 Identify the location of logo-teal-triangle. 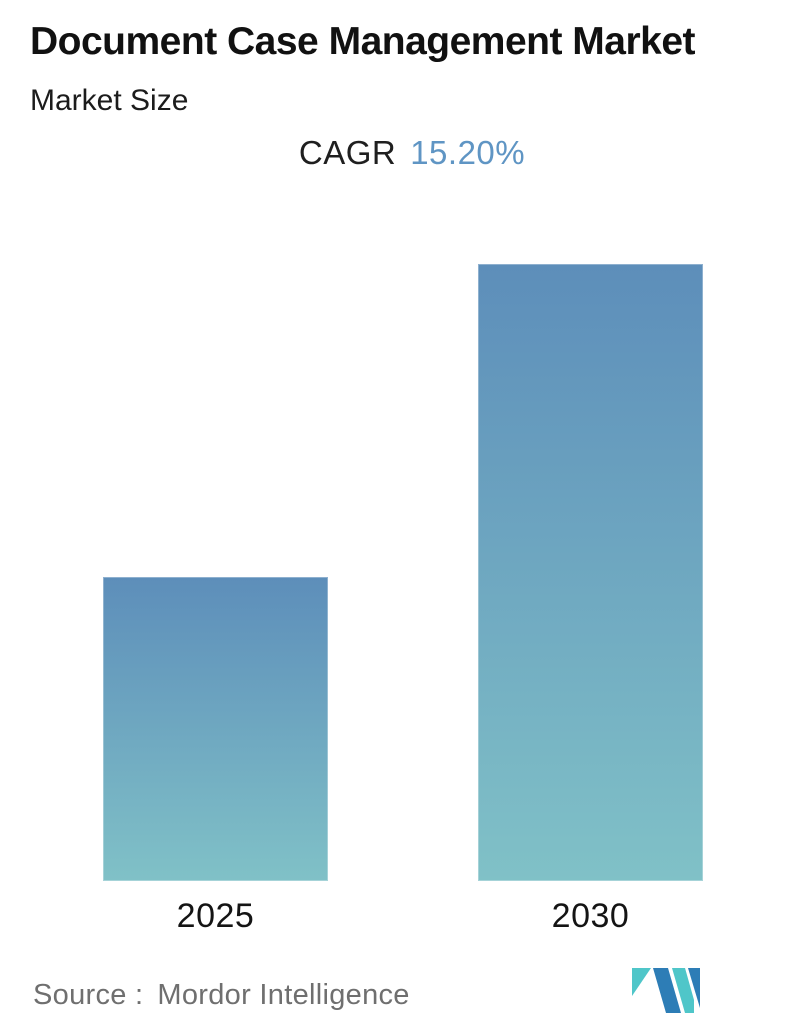
(641, 982).